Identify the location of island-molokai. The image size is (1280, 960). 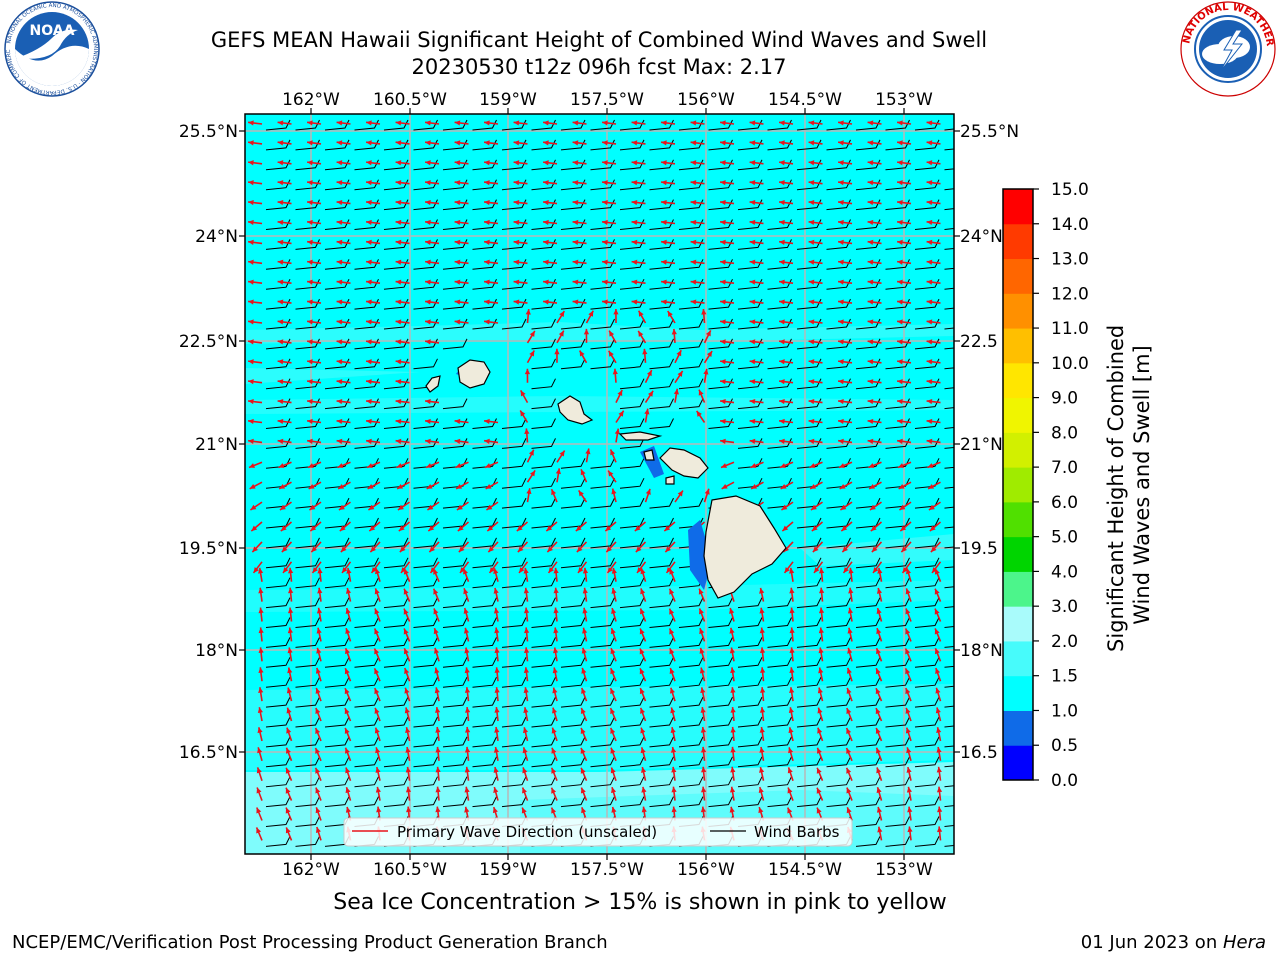
(640, 436).